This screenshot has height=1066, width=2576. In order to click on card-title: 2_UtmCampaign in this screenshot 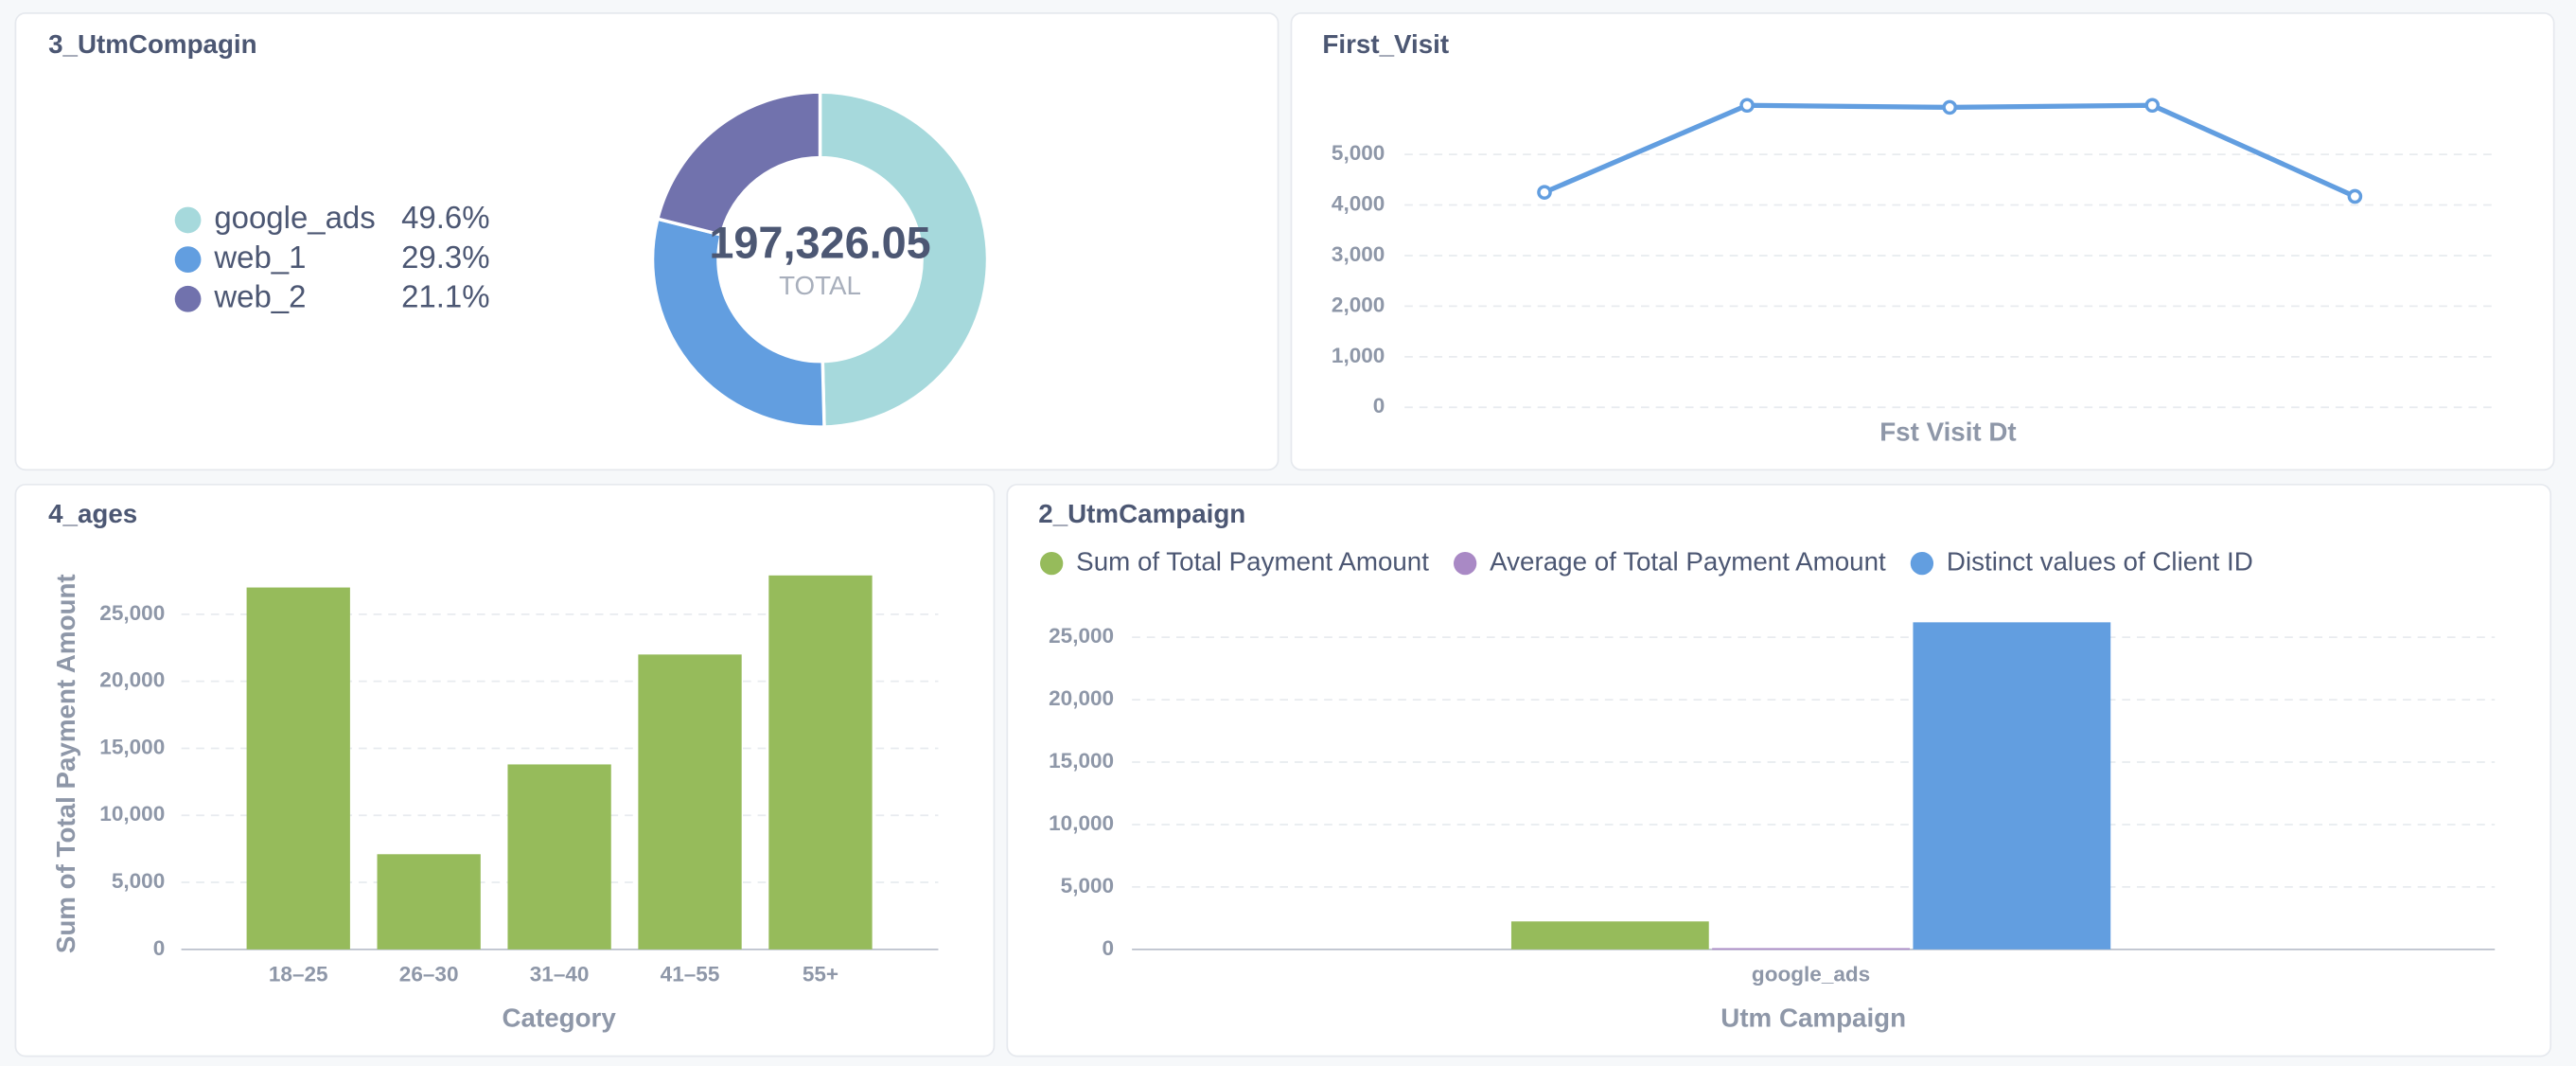, I will do `click(1141, 513)`.